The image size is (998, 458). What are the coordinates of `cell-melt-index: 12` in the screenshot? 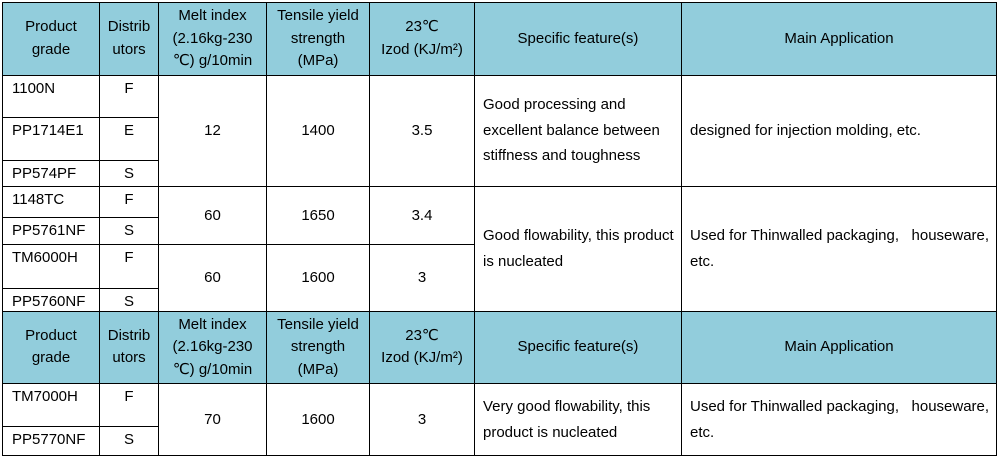 It's located at (212, 130).